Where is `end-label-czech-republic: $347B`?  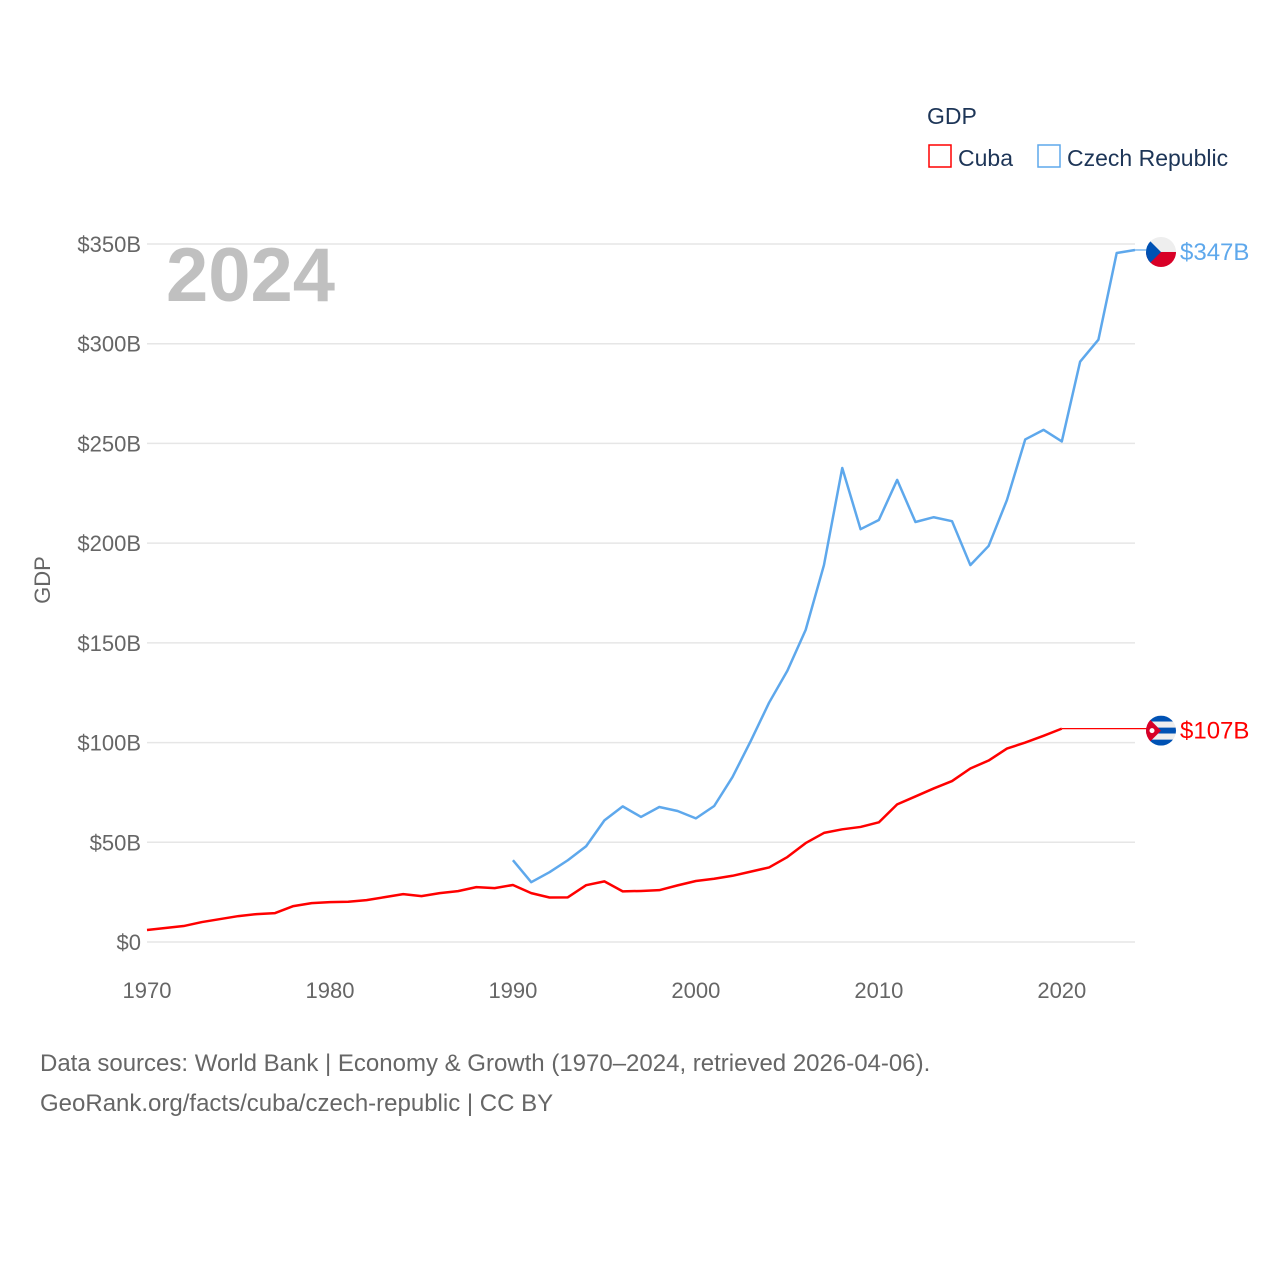 end-label-czech-republic: $347B is located at coordinates (1214, 252).